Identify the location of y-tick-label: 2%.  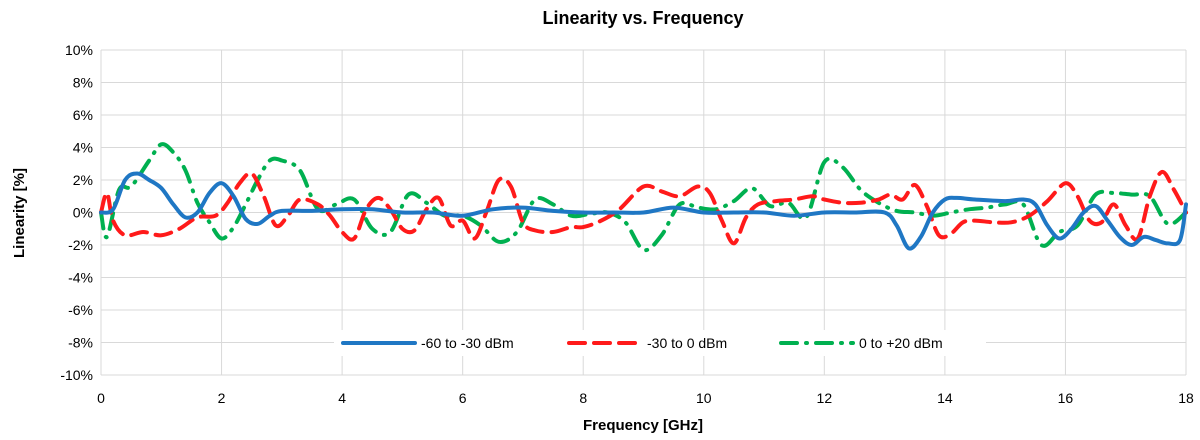
(83, 180).